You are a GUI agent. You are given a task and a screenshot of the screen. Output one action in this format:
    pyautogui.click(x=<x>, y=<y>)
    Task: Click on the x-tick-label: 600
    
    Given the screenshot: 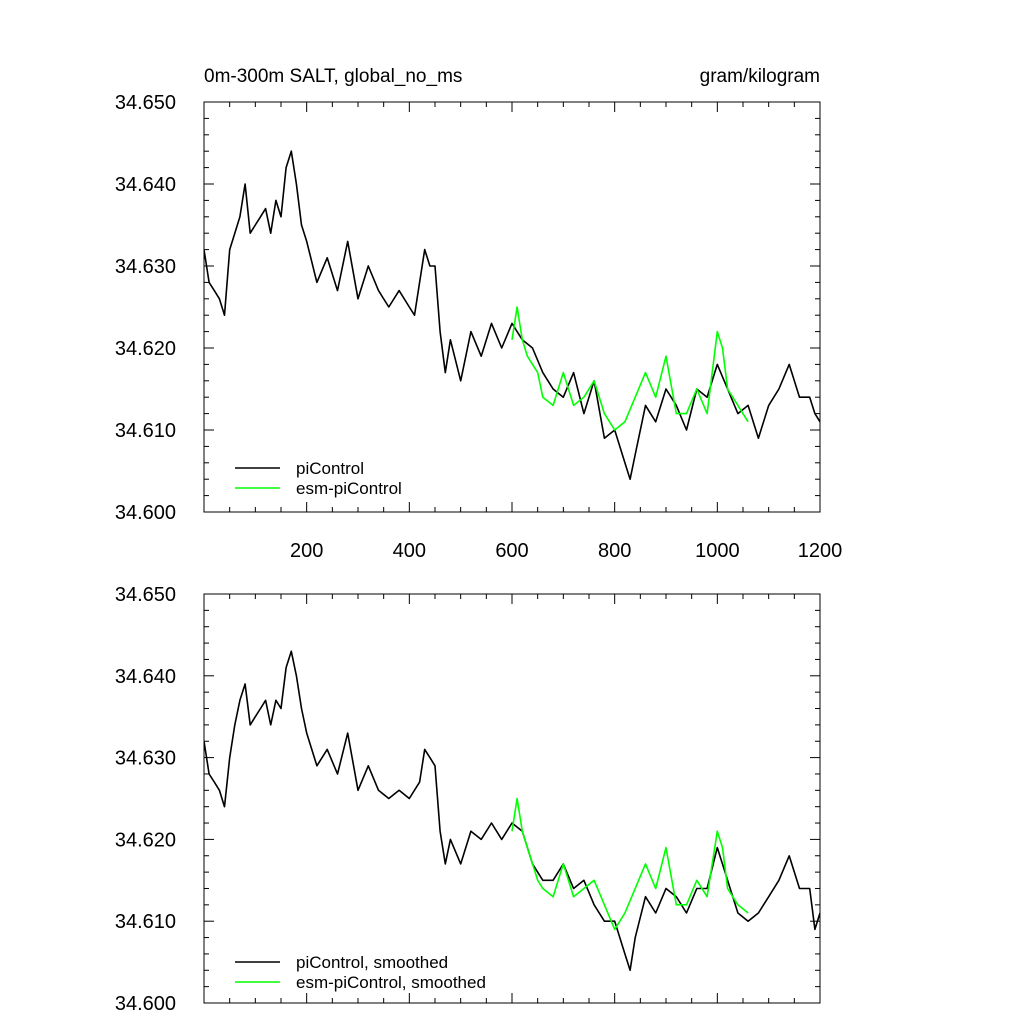 What is the action you would take?
    pyautogui.click(x=511, y=551)
    